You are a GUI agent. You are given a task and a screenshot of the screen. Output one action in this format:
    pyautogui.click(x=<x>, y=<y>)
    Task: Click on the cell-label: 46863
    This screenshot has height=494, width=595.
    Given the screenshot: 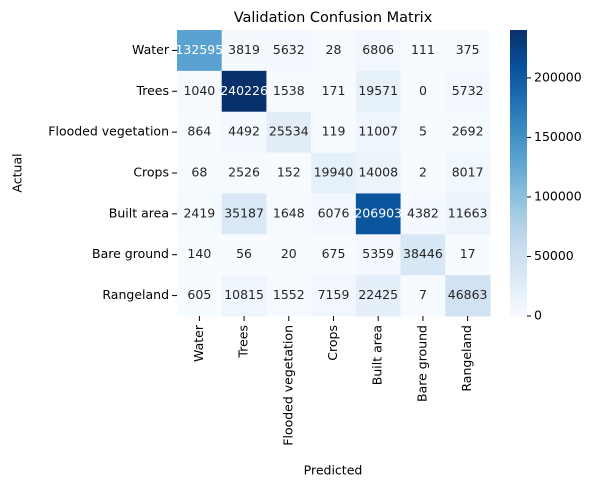 What is the action you would take?
    pyautogui.click(x=468, y=294)
    